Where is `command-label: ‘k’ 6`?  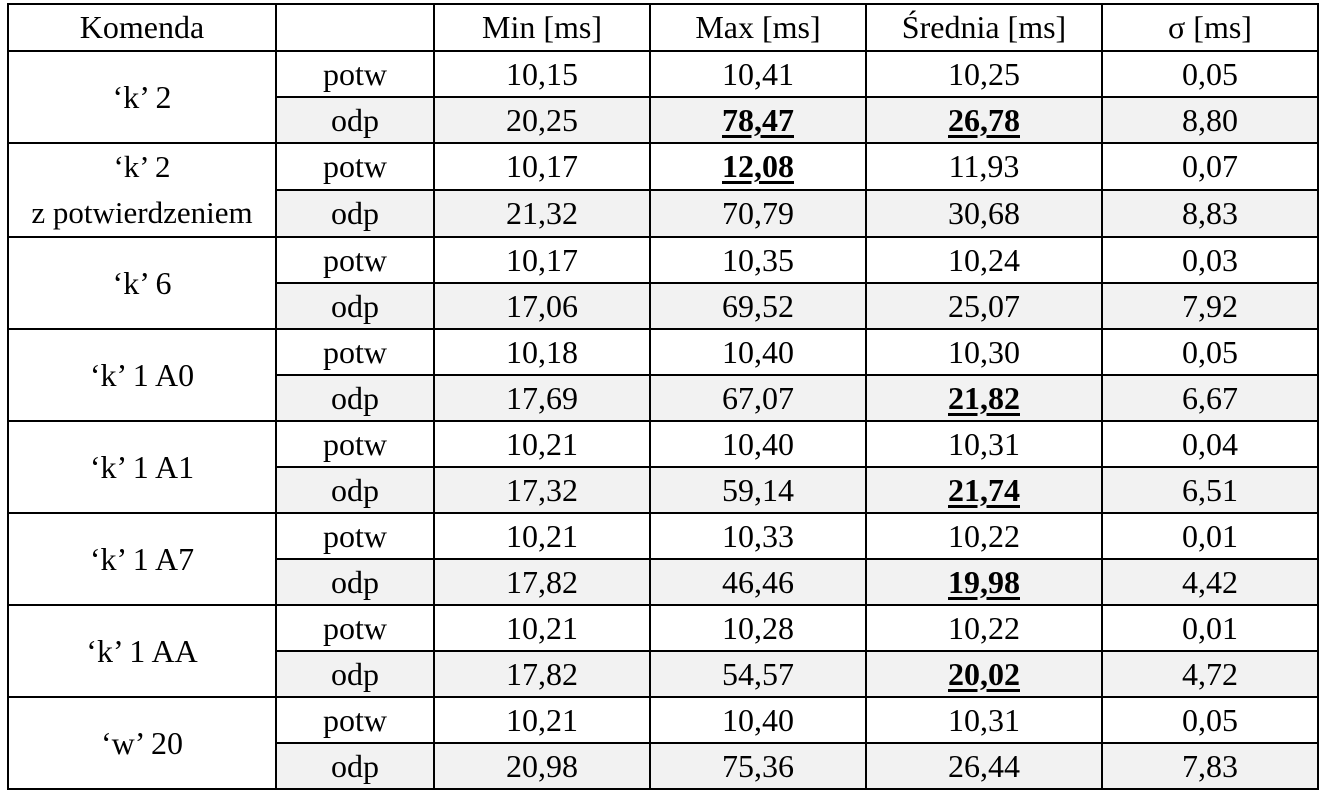
command-label: ‘k’ 6 is located at coordinates (142, 283).